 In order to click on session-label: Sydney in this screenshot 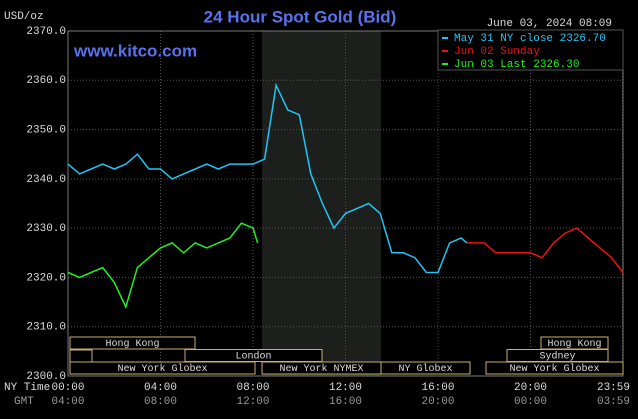, I will do `click(557, 357)`.